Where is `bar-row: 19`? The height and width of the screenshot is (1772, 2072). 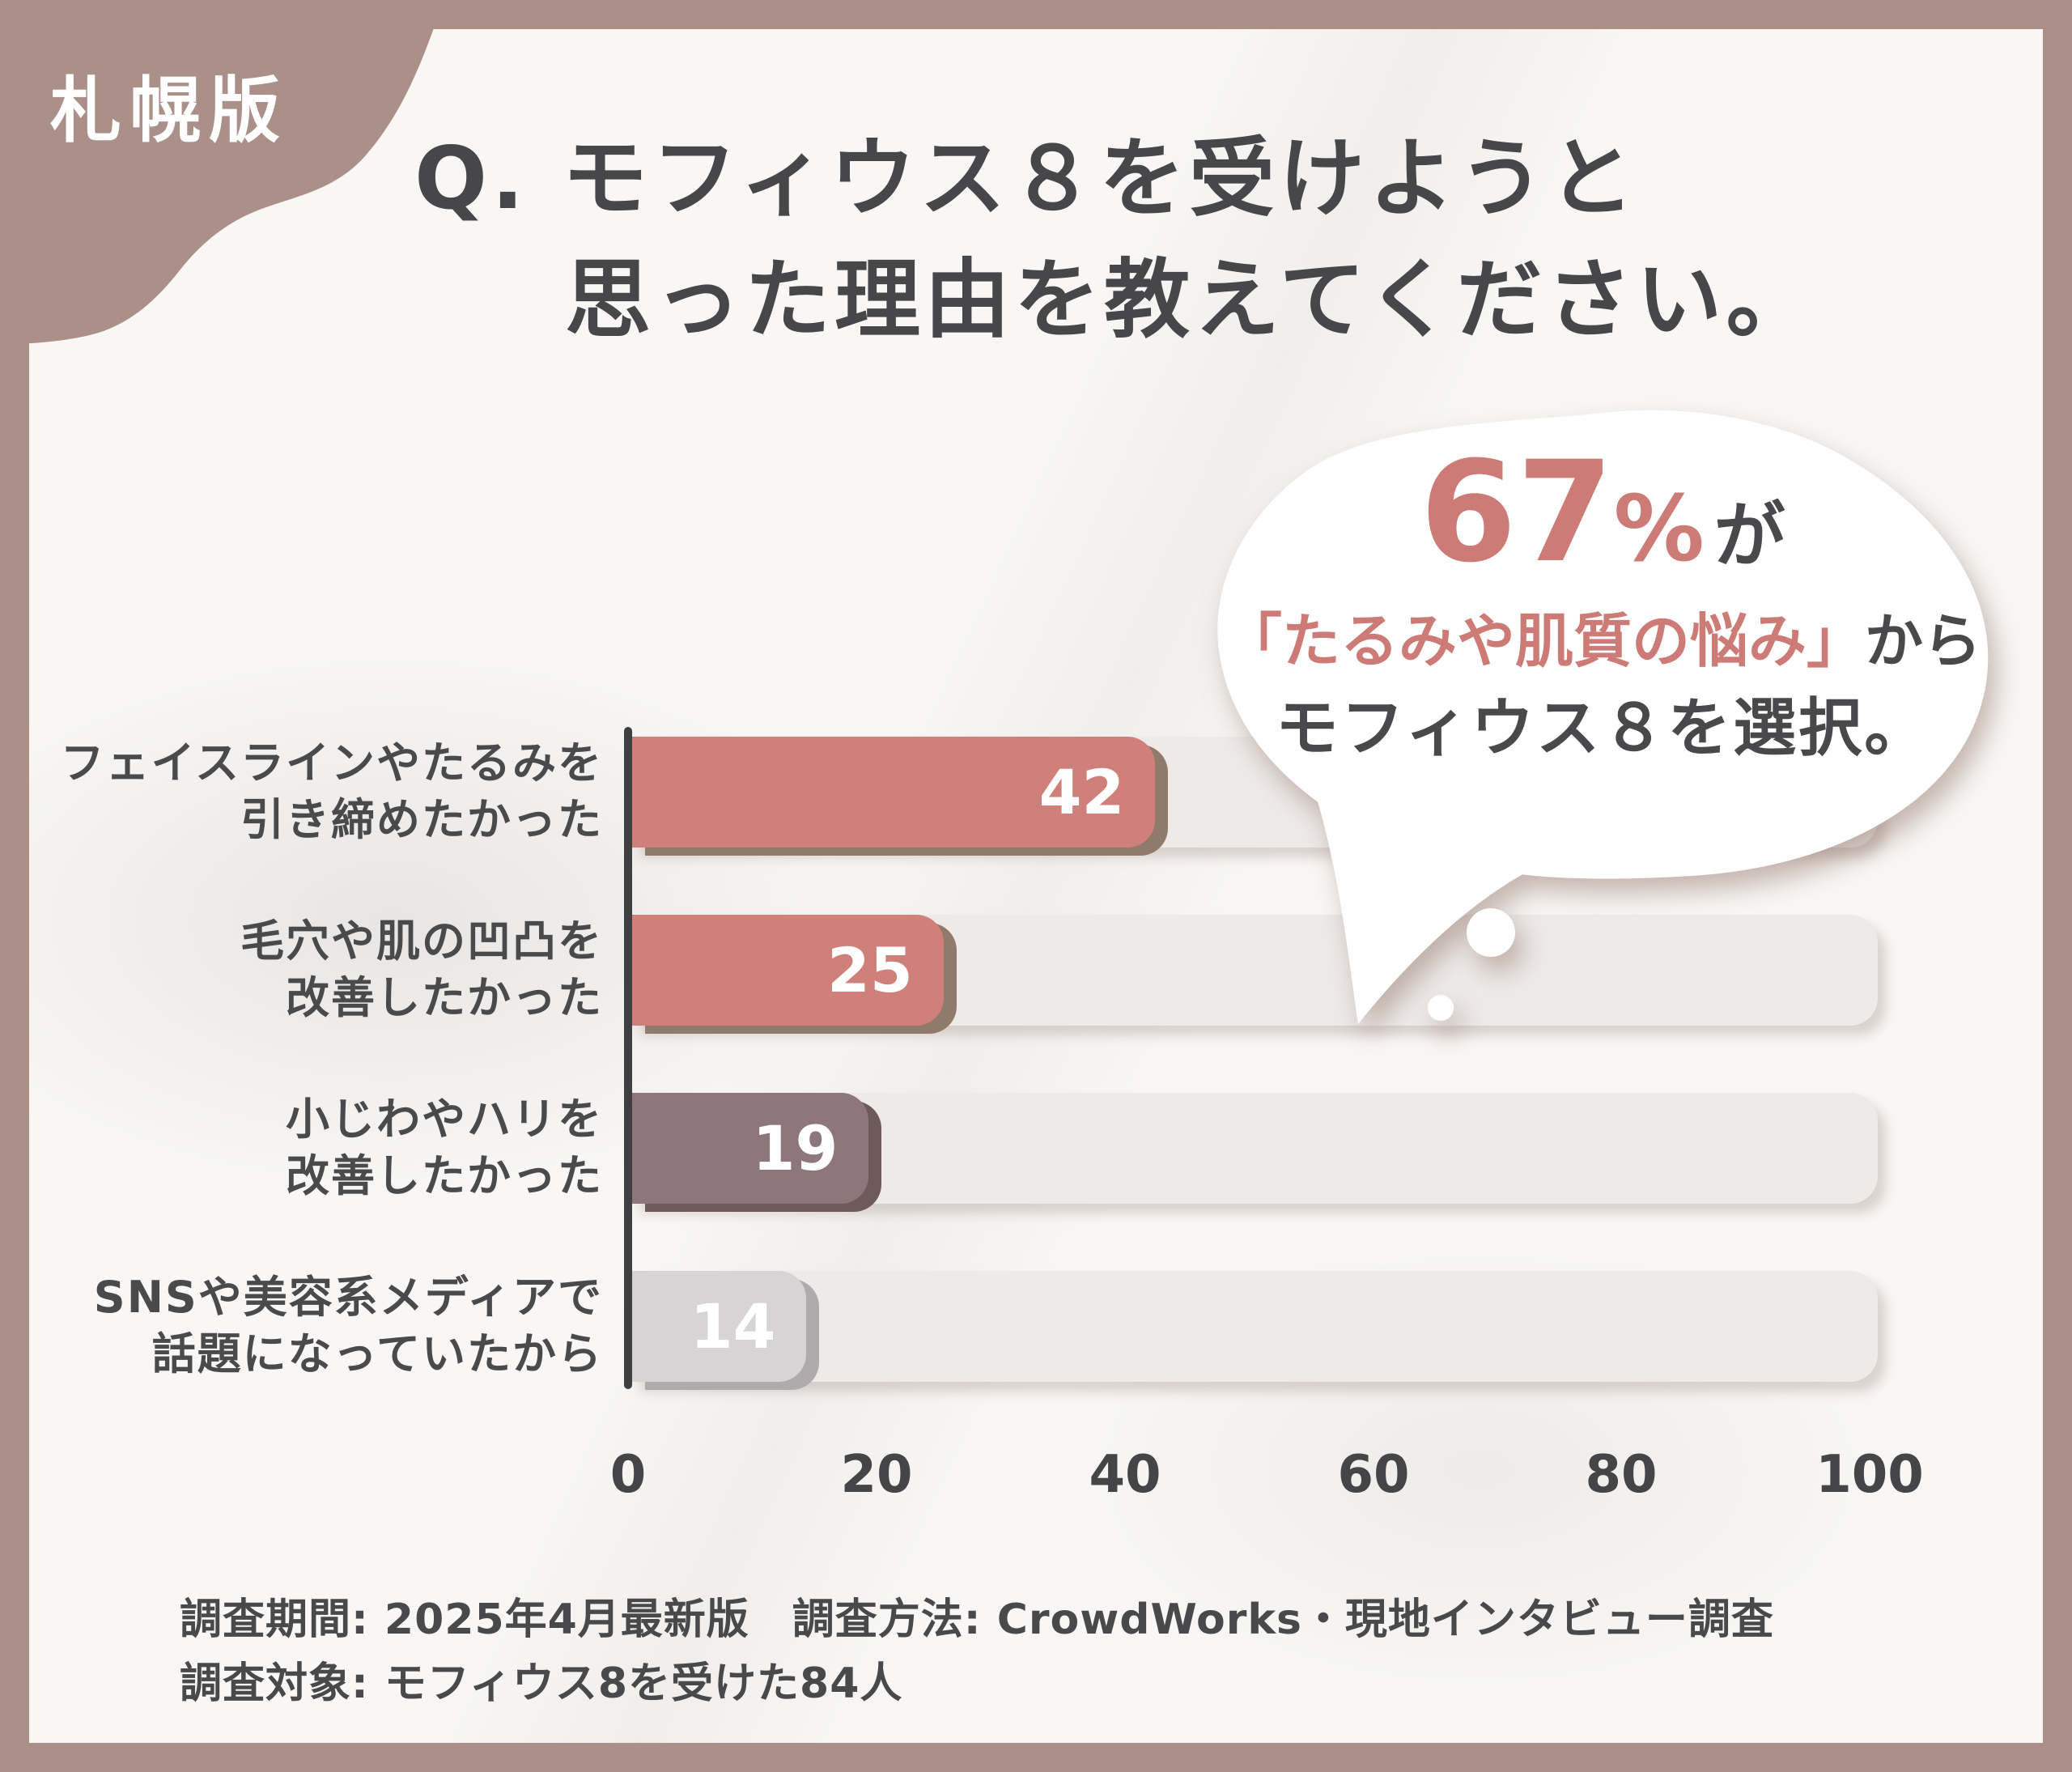 bar-row: 19 is located at coordinates (1255, 1148).